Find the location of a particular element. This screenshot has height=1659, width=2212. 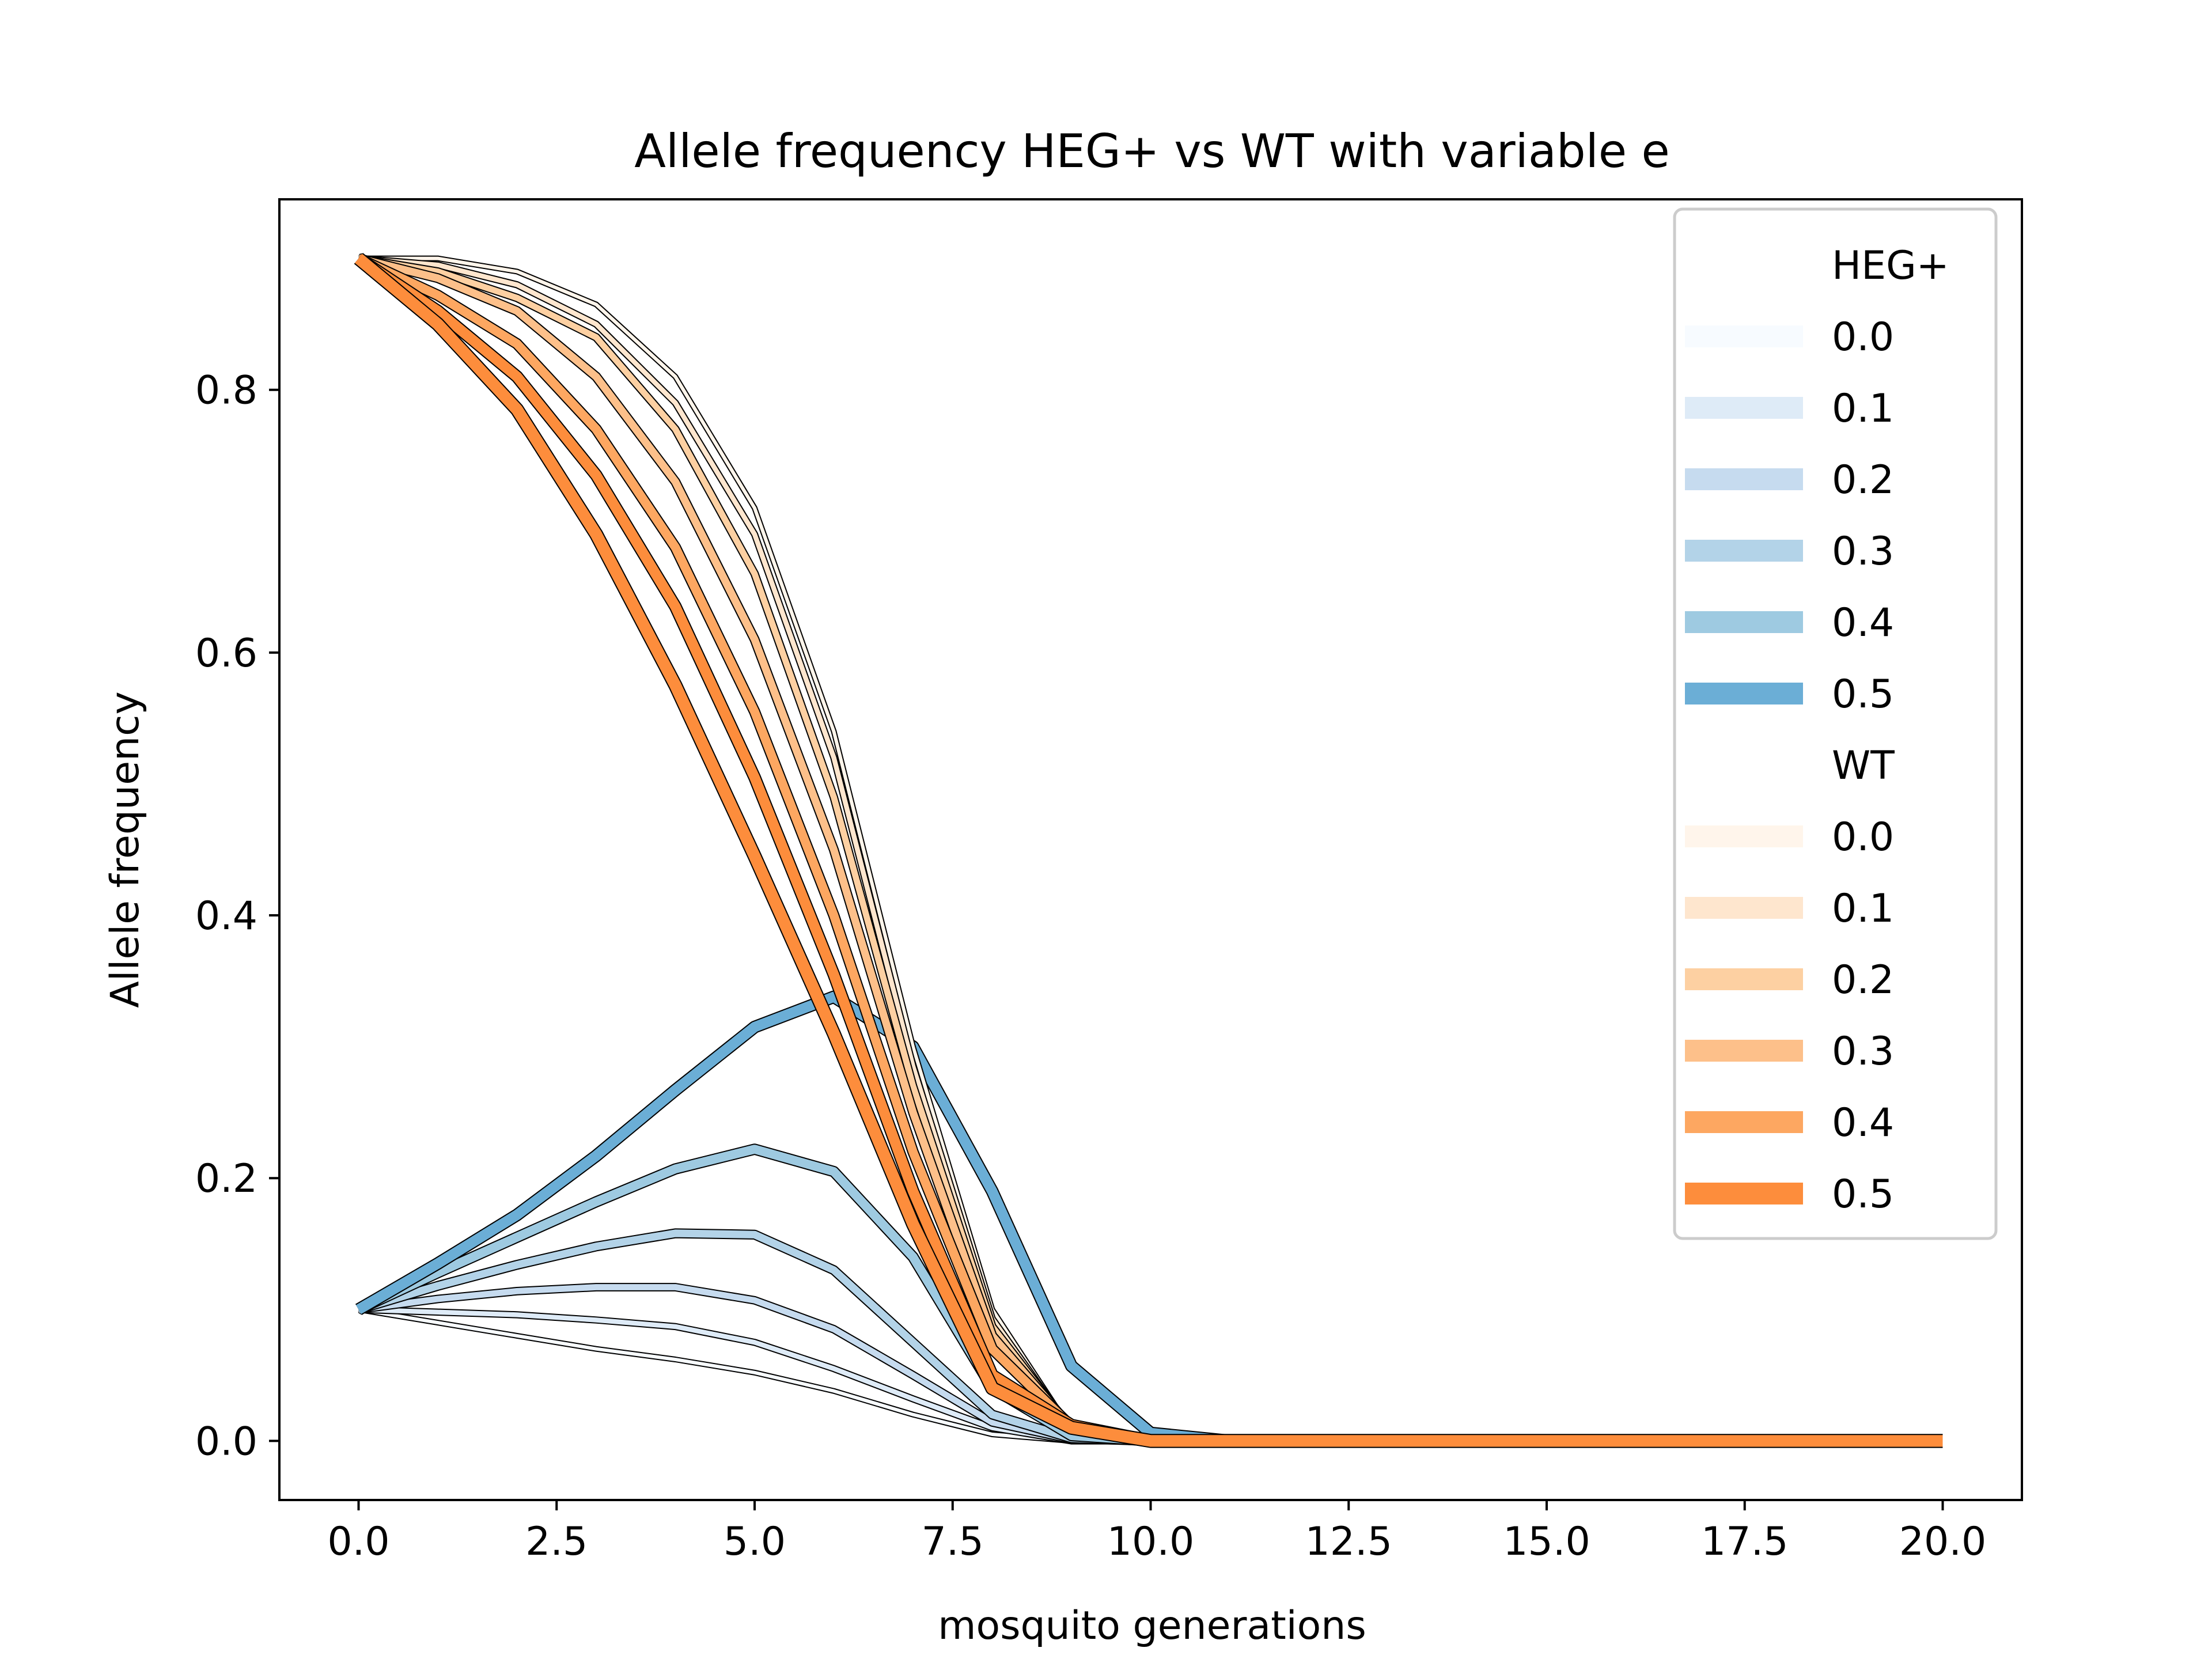

x-tick-label: 12.5 is located at coordinates (1348, 1542).